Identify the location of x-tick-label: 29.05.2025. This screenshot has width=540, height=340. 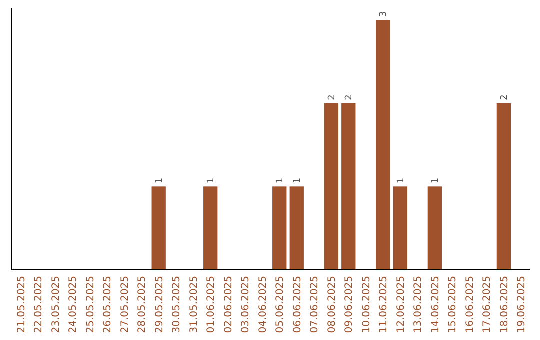
(160, 305).